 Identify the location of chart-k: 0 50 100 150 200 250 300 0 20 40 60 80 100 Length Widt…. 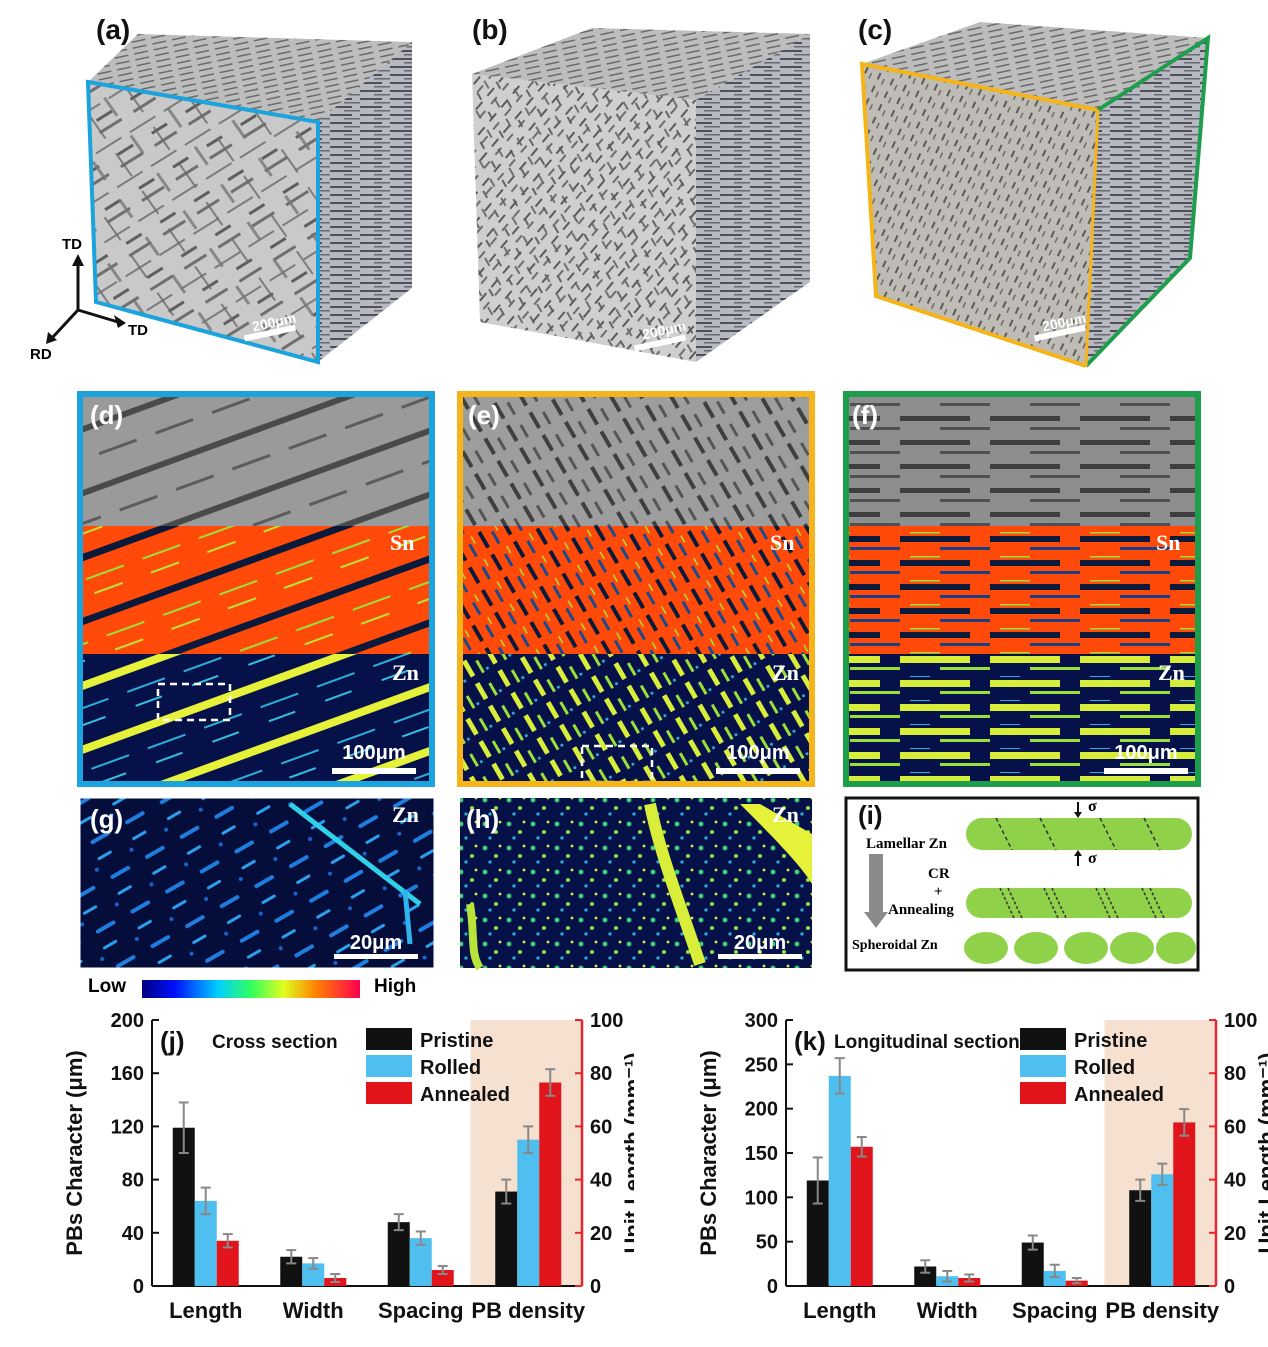
(982, 1166).